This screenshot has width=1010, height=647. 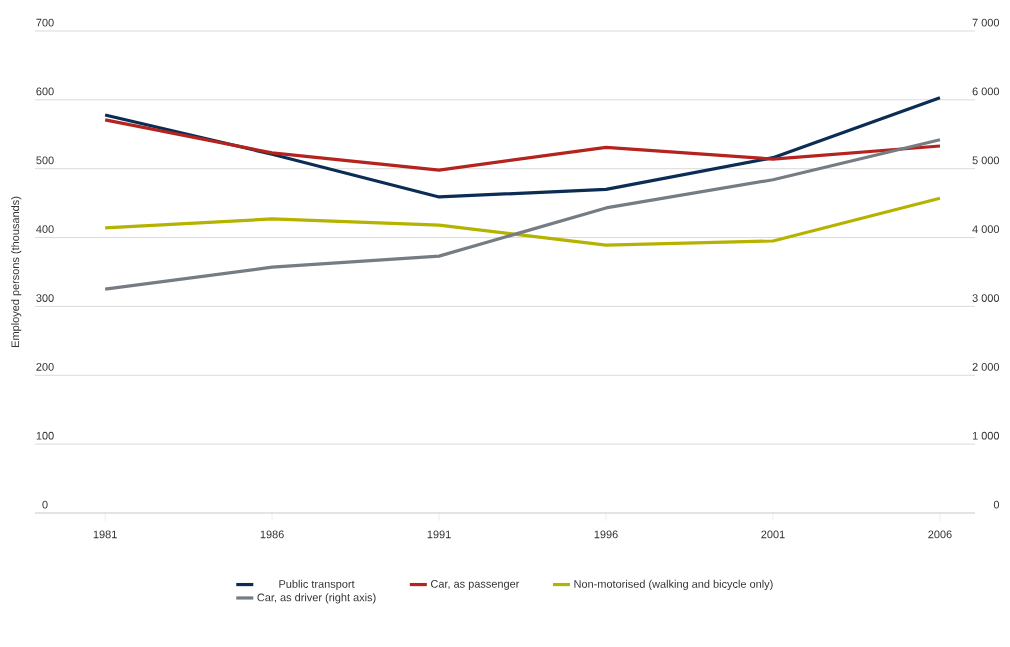 What do you see at coordinates (940, 534) in the screenshot?
I see `x-tick-label: 2006` at bounding box center [940, 534].